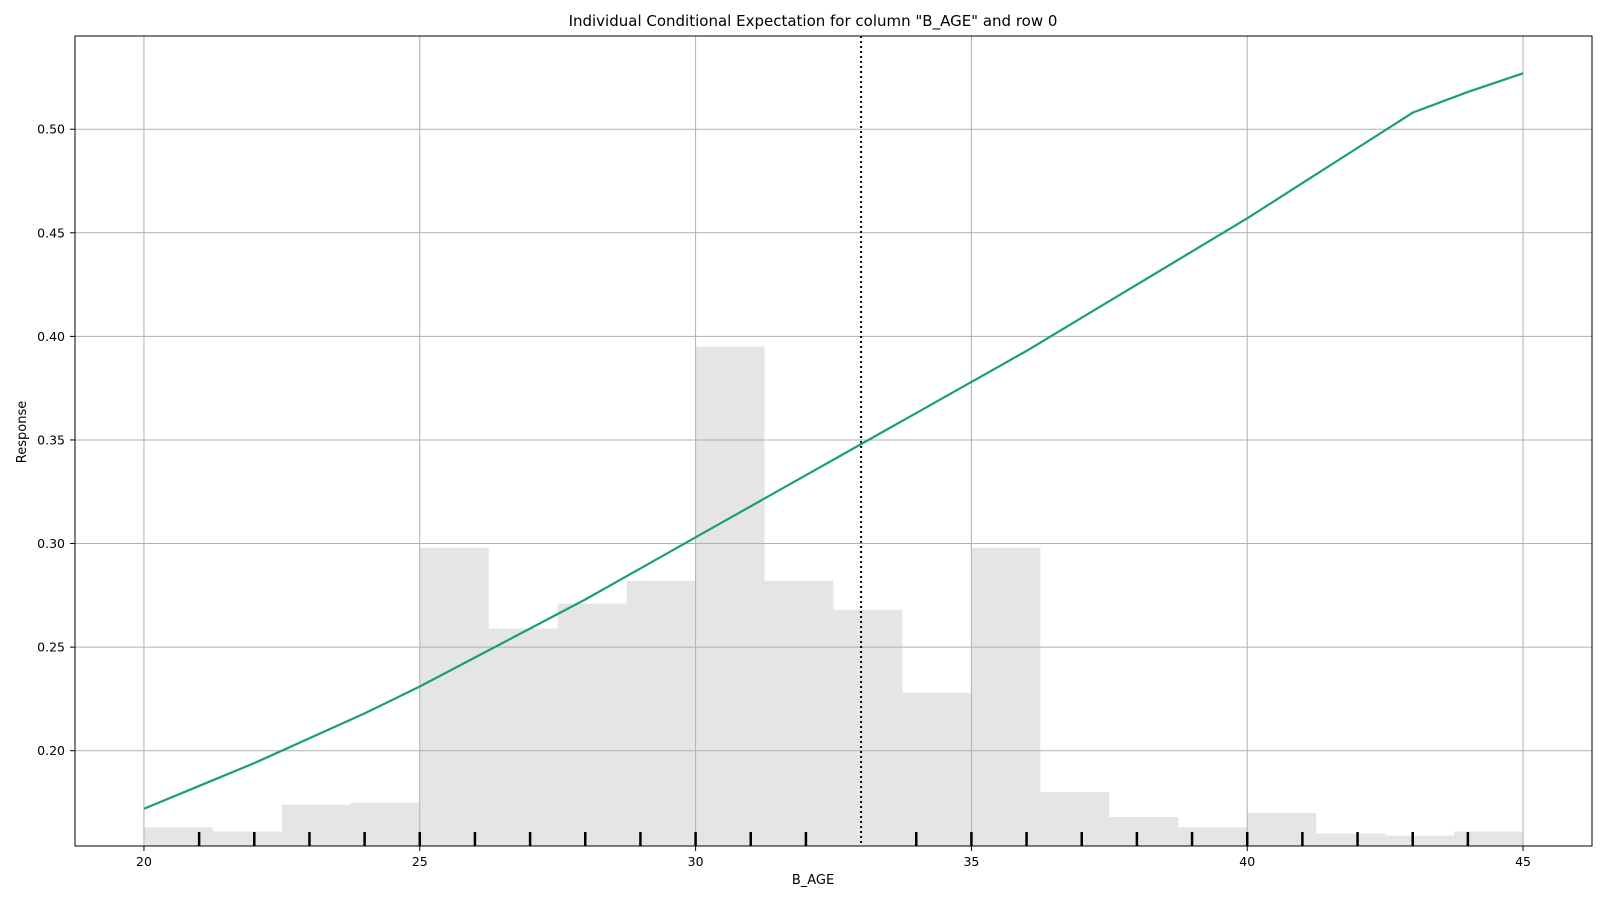 The width and height of the screenshot is (1600, 900). What do you see at coordinates (144, 861) in the screenshot?
I see `x-tick-label: 20` at bounding box center [144, 861].